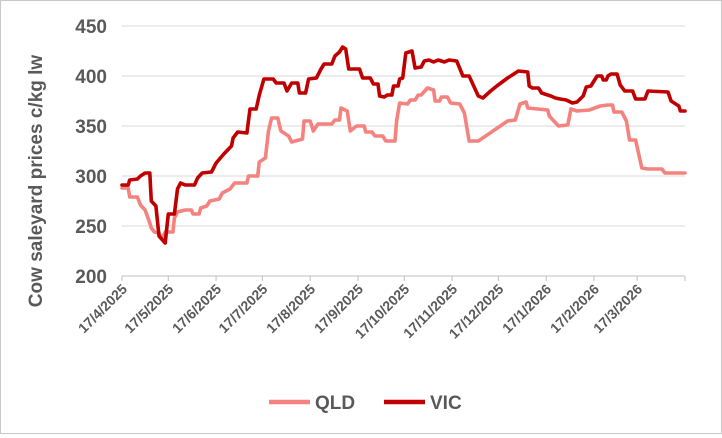 This screenshot has height=438, width=722. Describe the element at coordinates (197, 309) in the screenshot. I see `x-tick-label: 17/6/2025` at that location.